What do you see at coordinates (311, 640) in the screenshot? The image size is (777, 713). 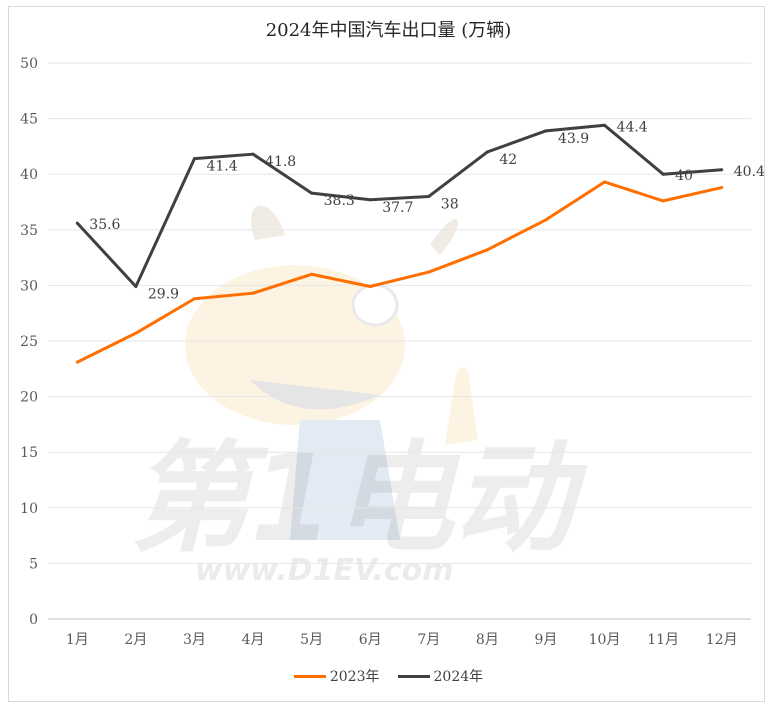 I see `x-tick-5: 5月` at bounding box center [311, 640].